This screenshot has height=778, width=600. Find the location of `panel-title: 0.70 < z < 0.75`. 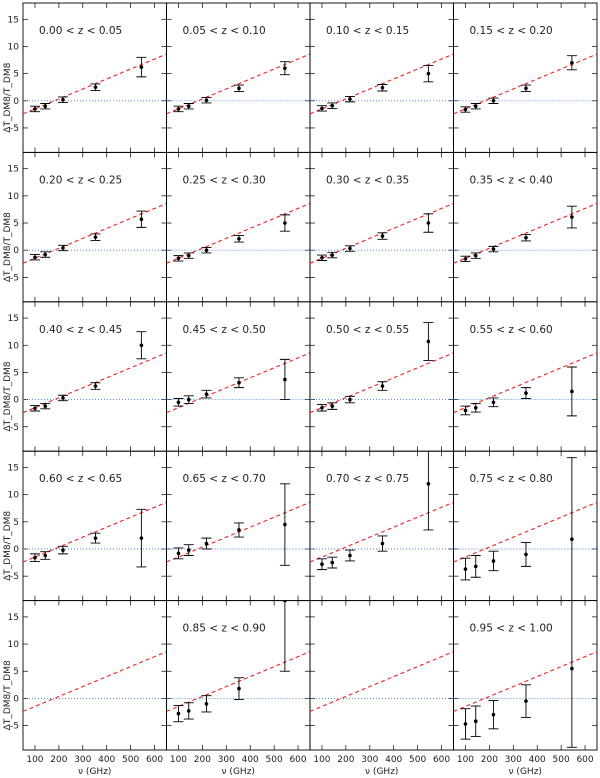

panel-title: 0.70 < z < 0.75 is located at coordinates (367, 479).